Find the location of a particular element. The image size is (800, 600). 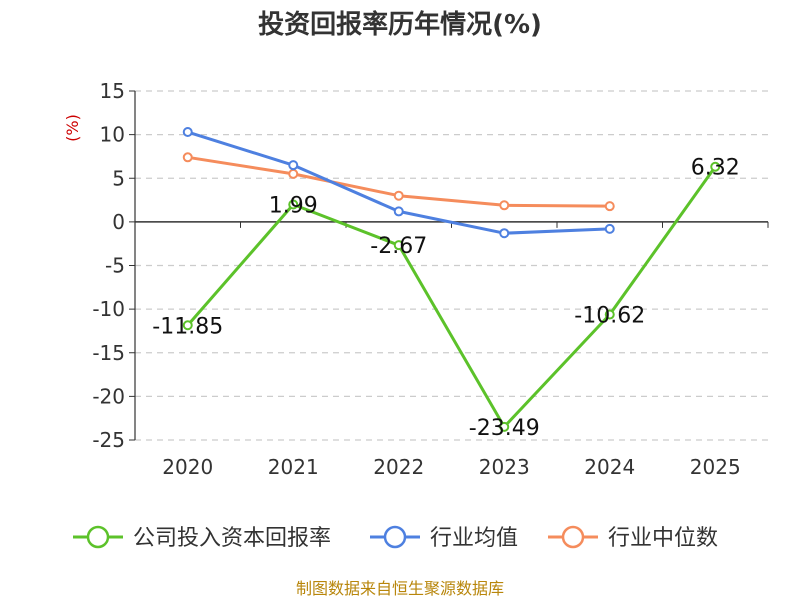

legend-label: 行业中位数 is located at coordinates (663, 538).